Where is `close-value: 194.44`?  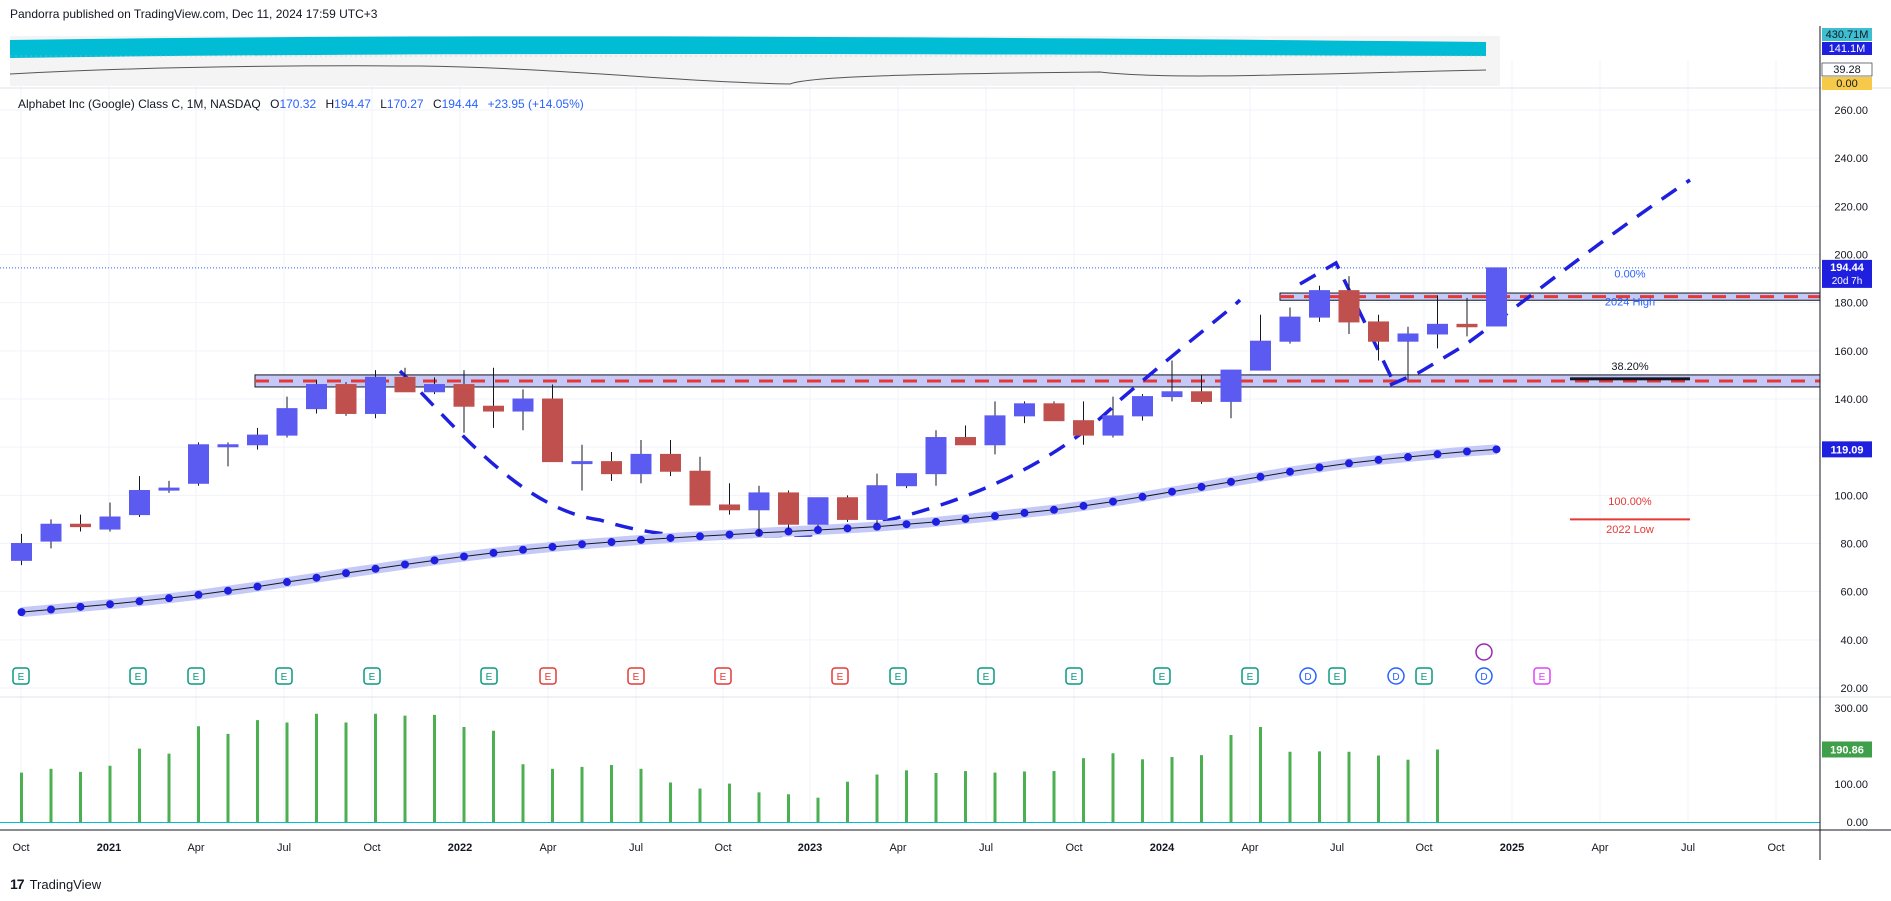
close-value: 194.44 is located at coordinates (460, 104).